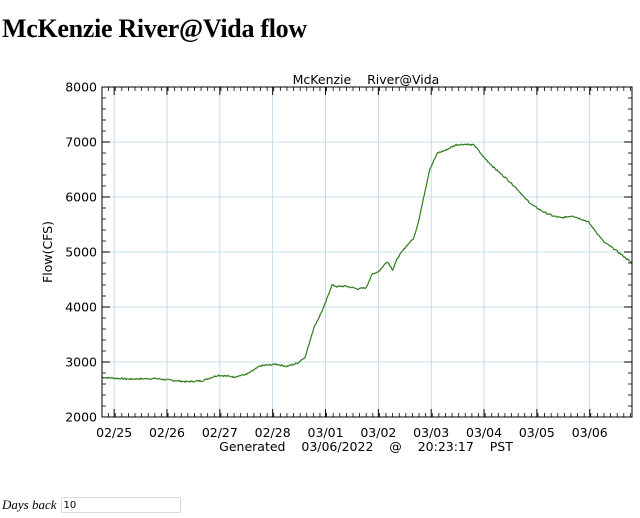 The image size is (640, 518). I want to click on x-tick-label: 02/25, so click(114, 432).